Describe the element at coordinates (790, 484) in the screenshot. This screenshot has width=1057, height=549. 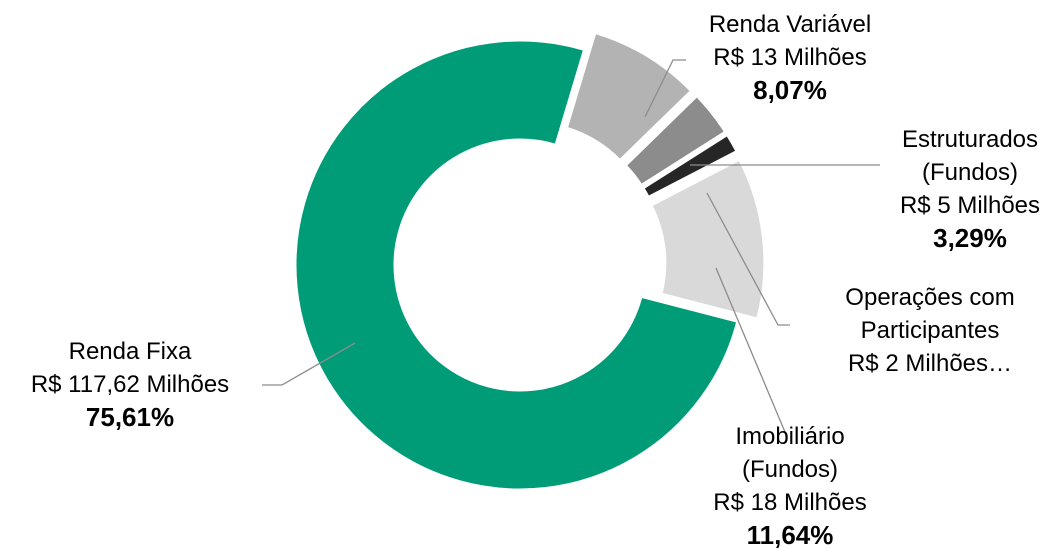
I see `slice-label: Imobiliário (Fundos) R$ 18 Milhões 11,64%` at that location.